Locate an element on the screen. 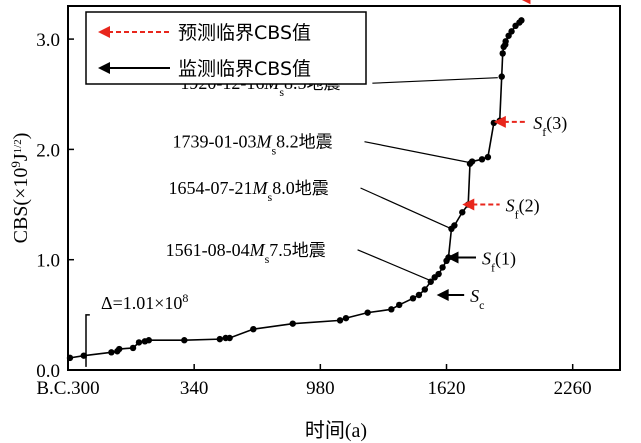  x-tick-label: 340 is located at coordinates (194, 388).